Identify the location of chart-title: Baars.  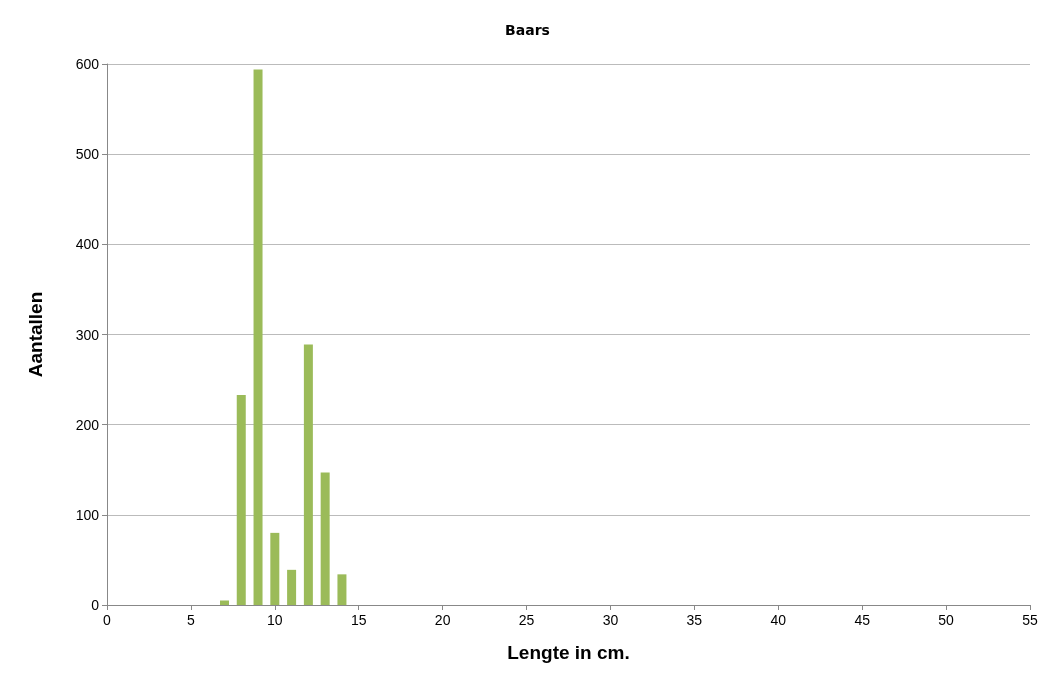
(527, 30).